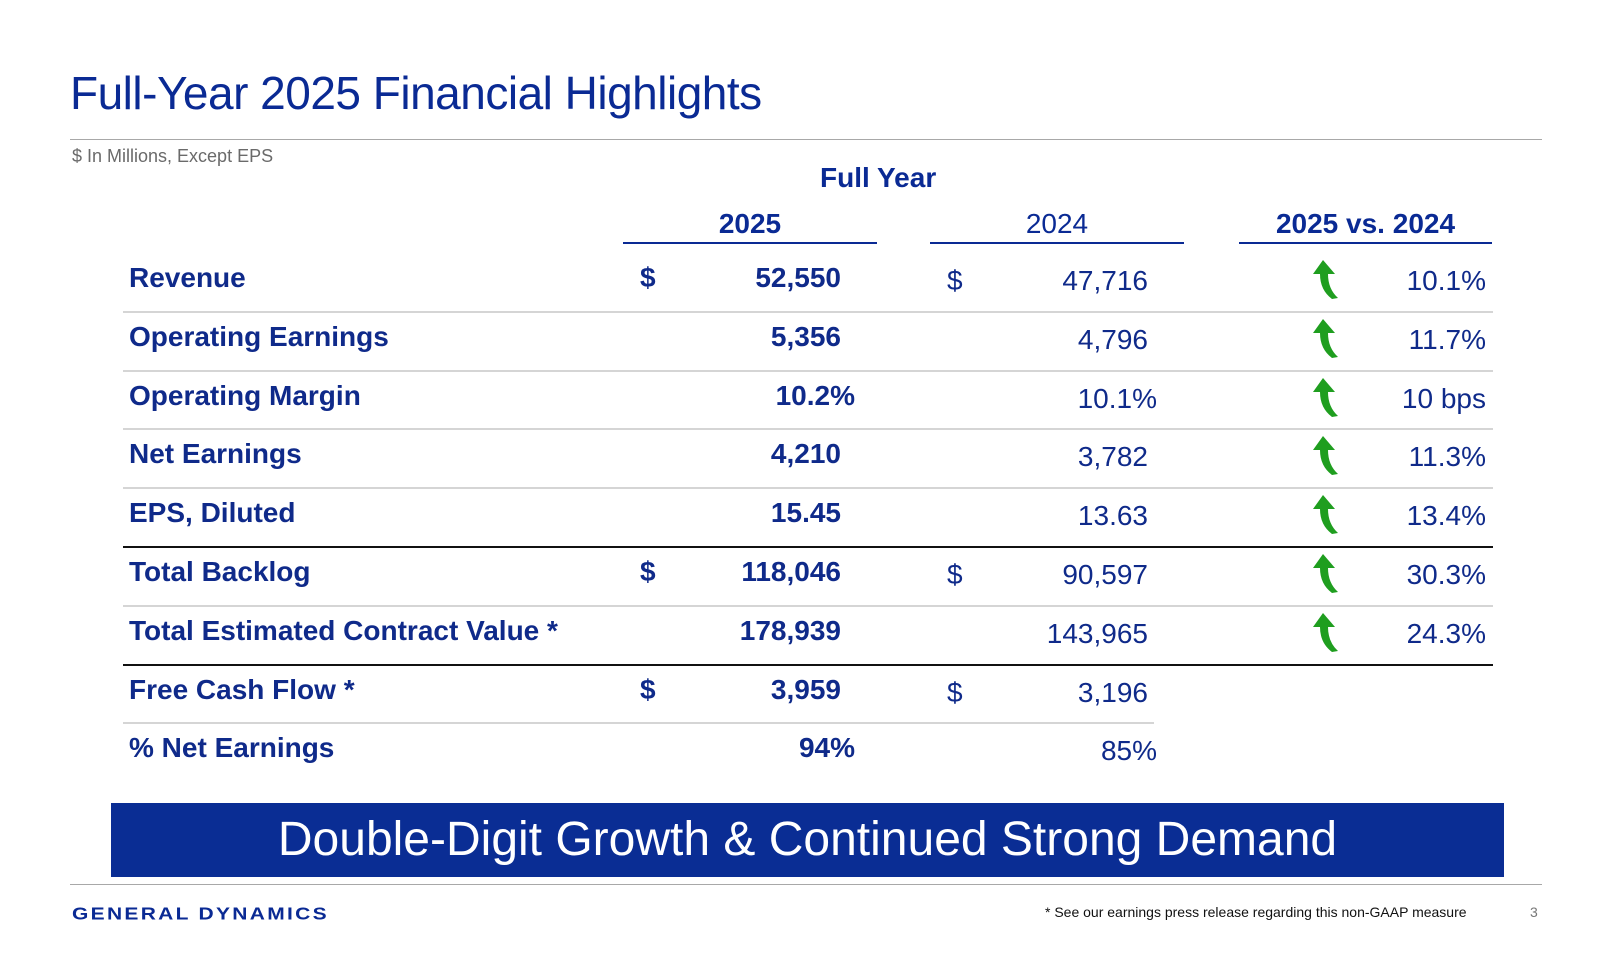 Image resolution: width=1600 pixels, height=967 pixels. Describe the element at coordinates (1447, 457) in the screenshot. I see `change-value: 11.3%` at that location.